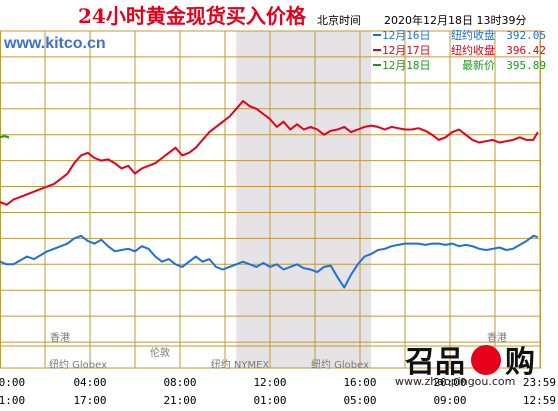  I want to click on timezone-label: 北京时间, so click(339, 20).